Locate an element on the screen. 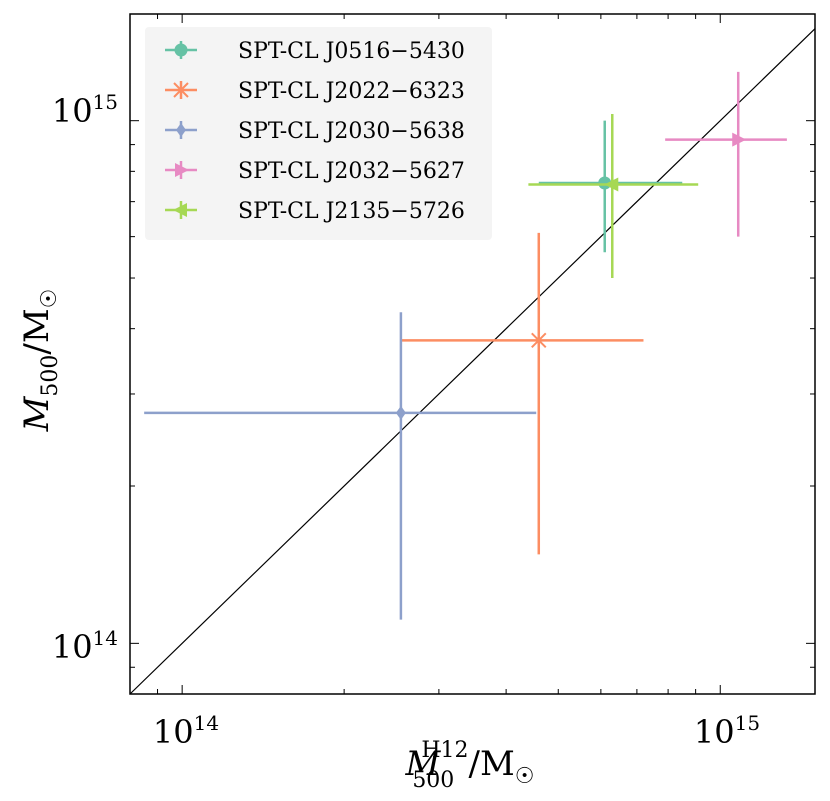 The width and height of the screenshot is (830, 801). legend-label: SPT-CL J2030−5638 is located at coordinates (351, 131).